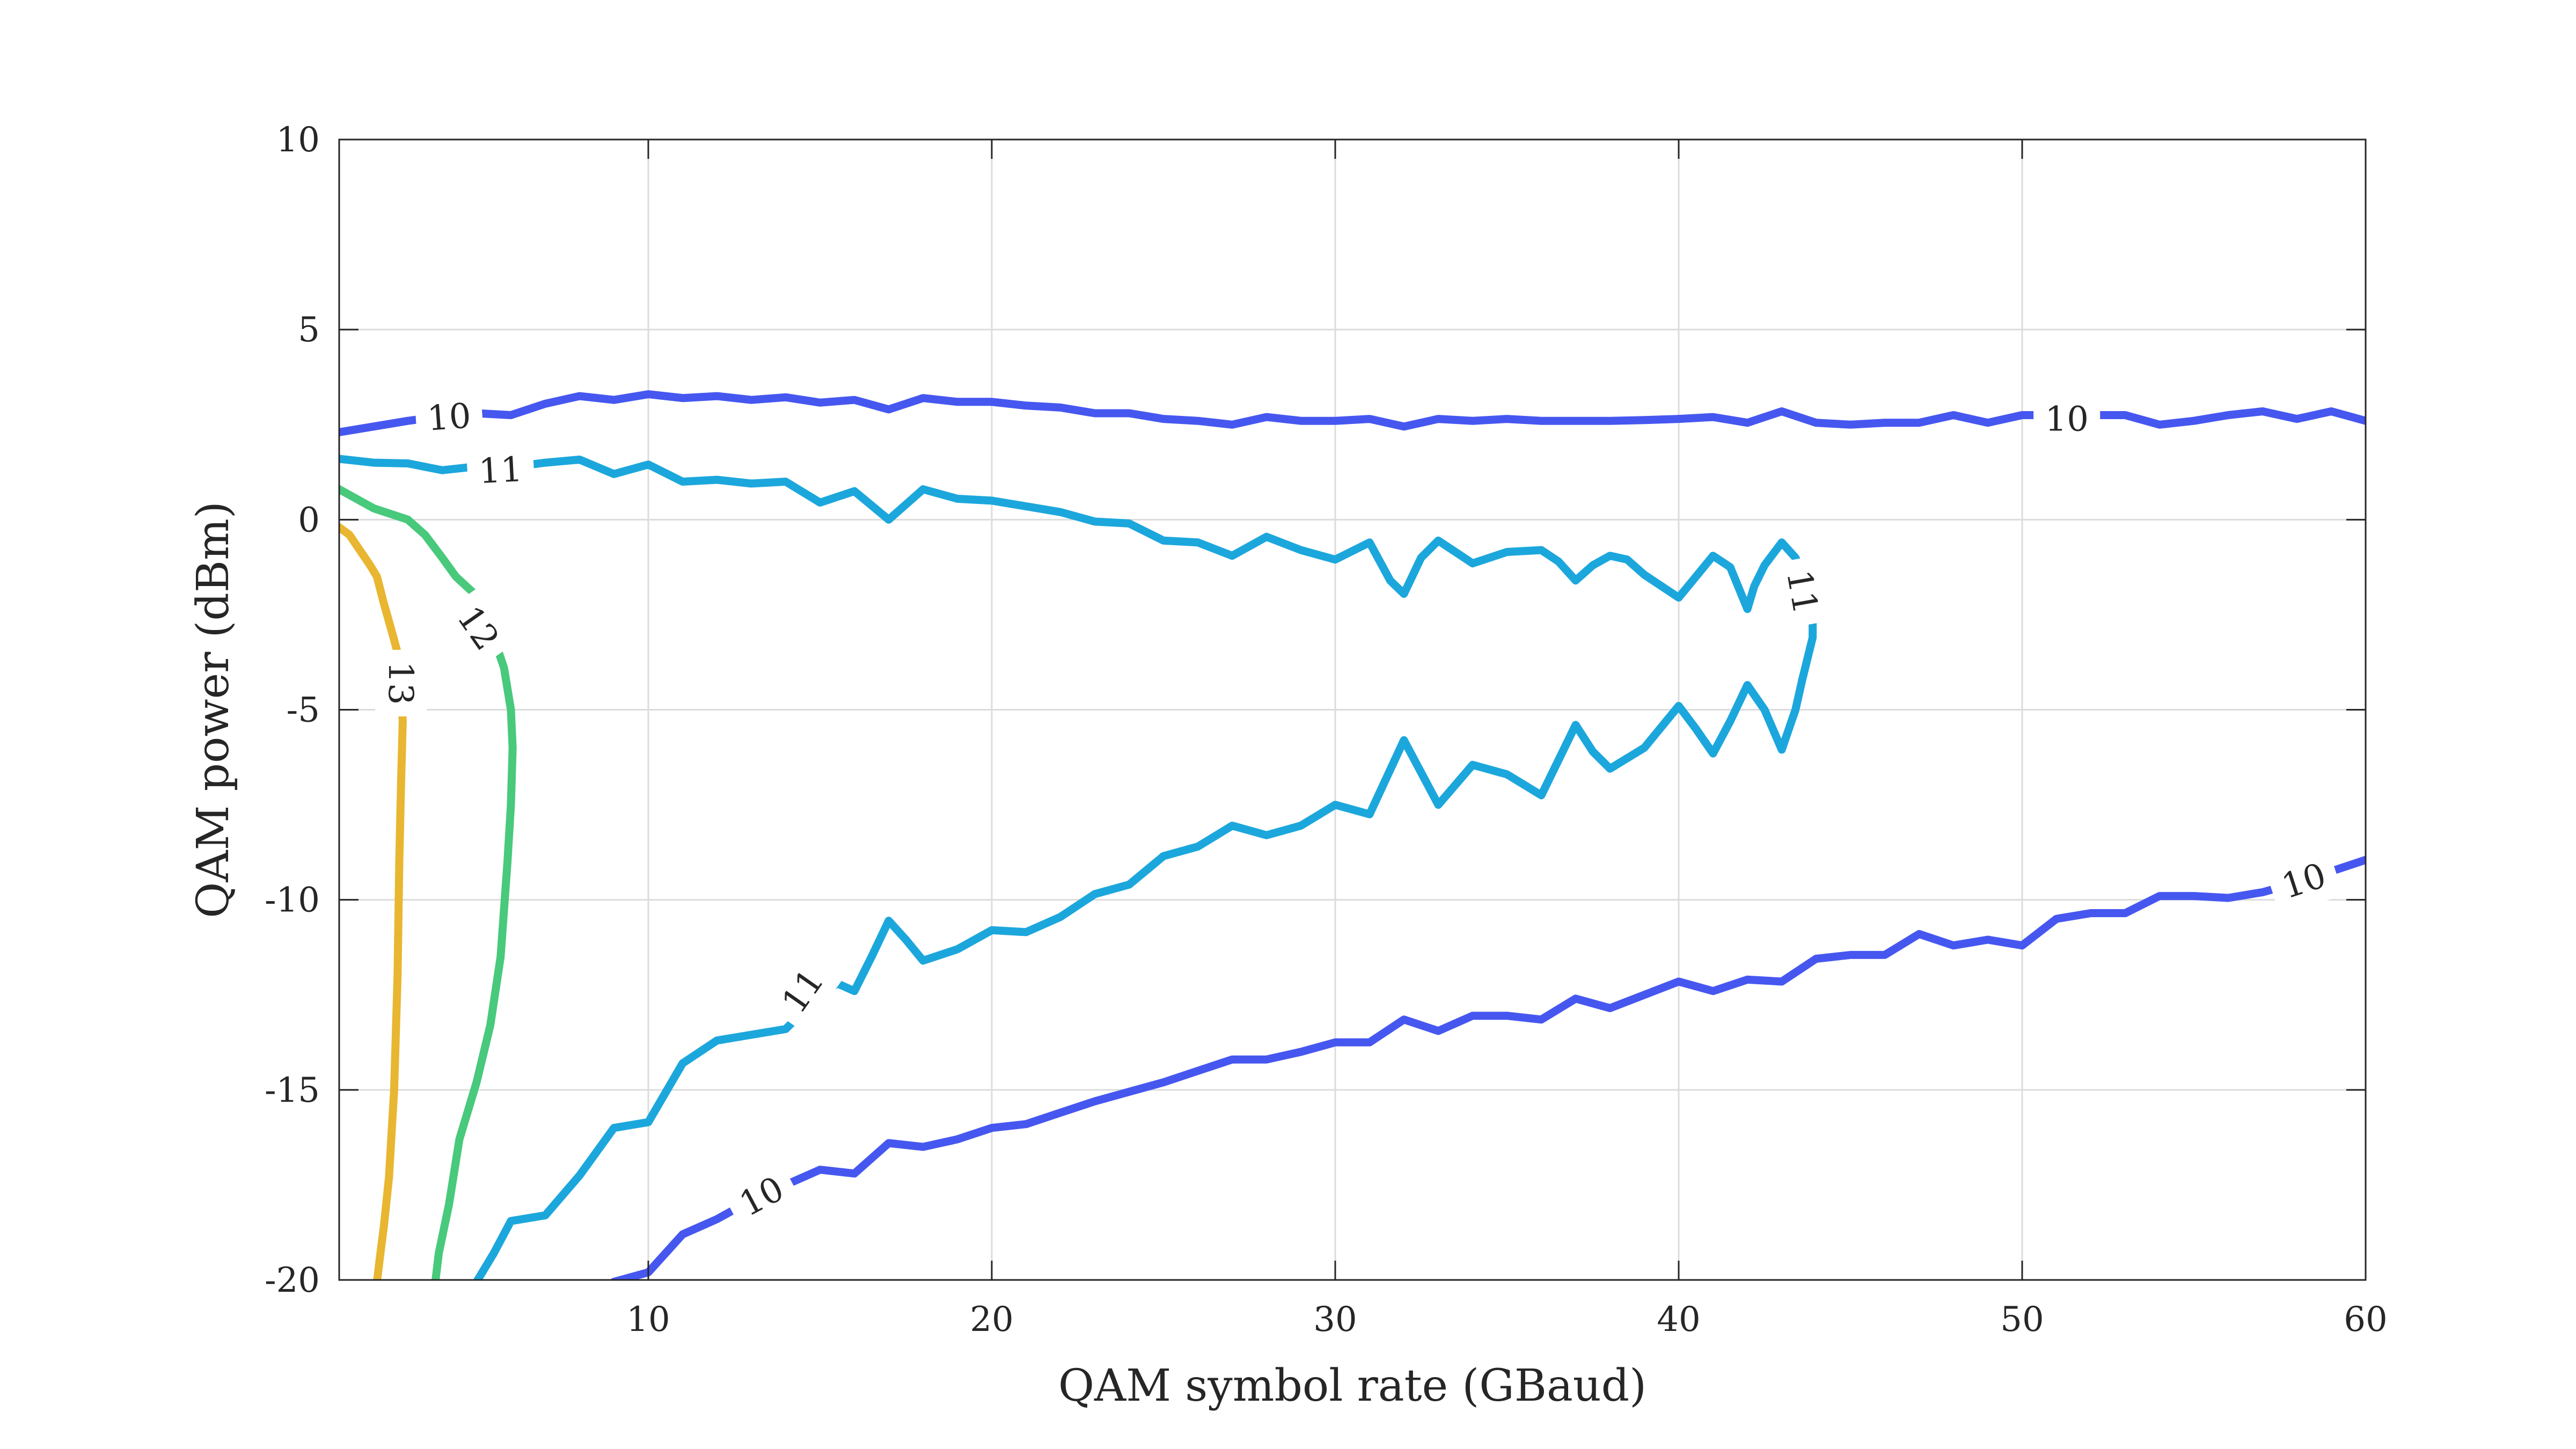 The width and height of the screenshot is (2576, 1449). I want to click on x-tick-label: 40, so click(1678, 1320).